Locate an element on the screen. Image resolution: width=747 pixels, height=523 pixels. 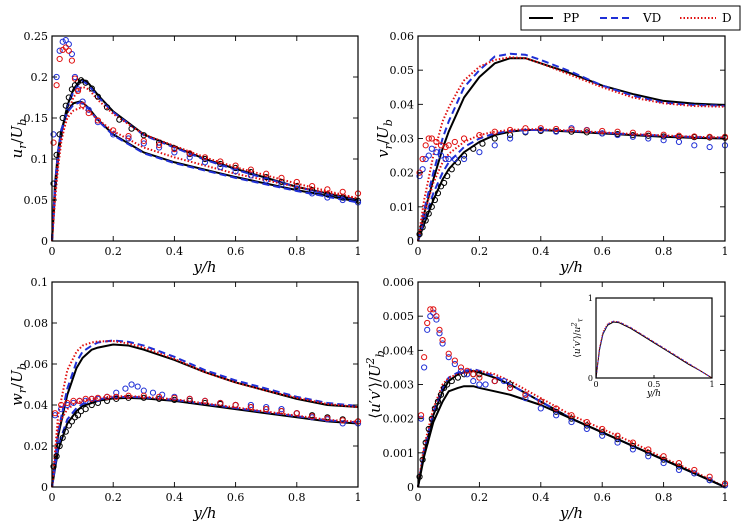
y-tick-label: 0.004 is located at coordinates (399, 350).